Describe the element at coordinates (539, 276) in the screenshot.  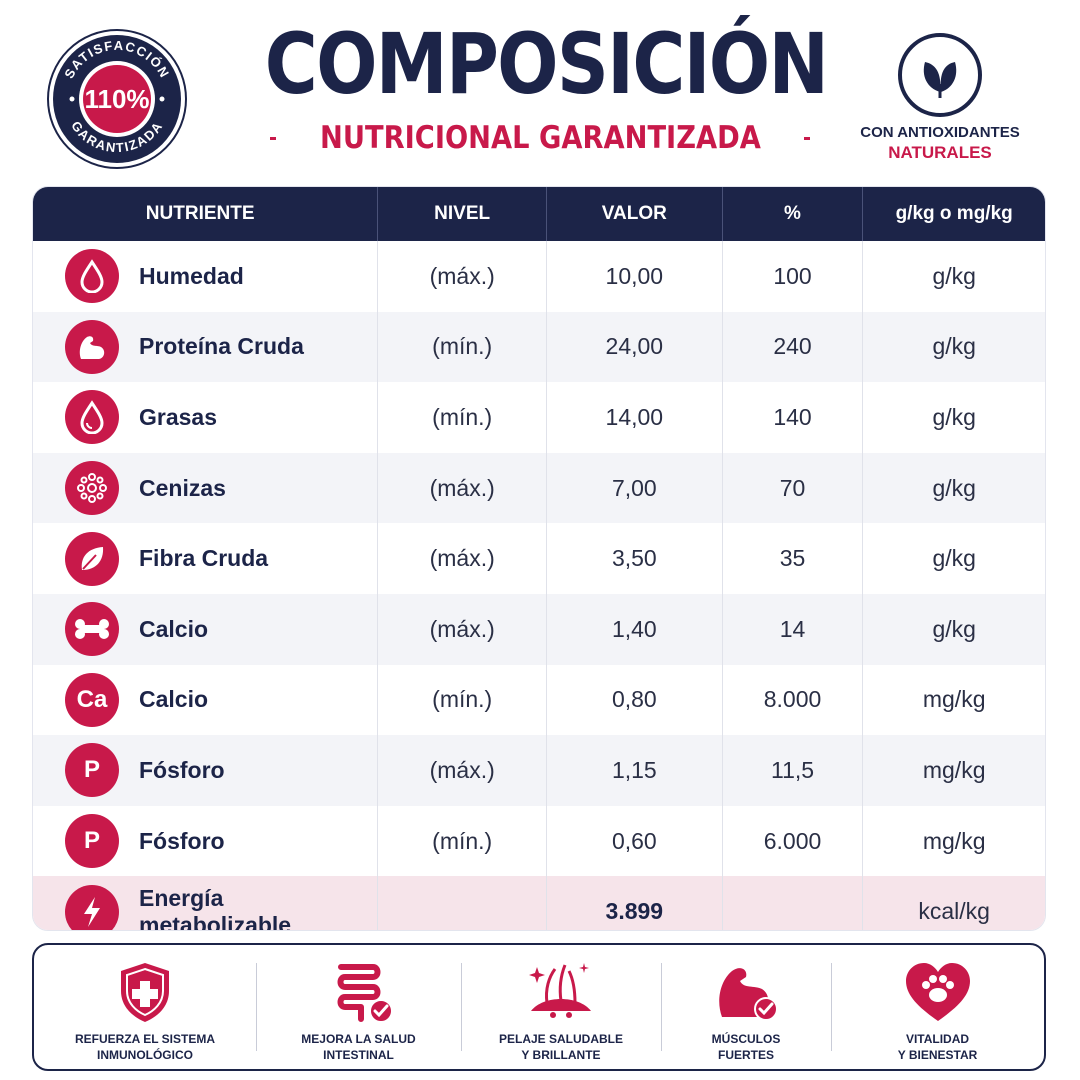
I see `table-row: Humedad (máx.) 10,00 100 g/kg` at that location.